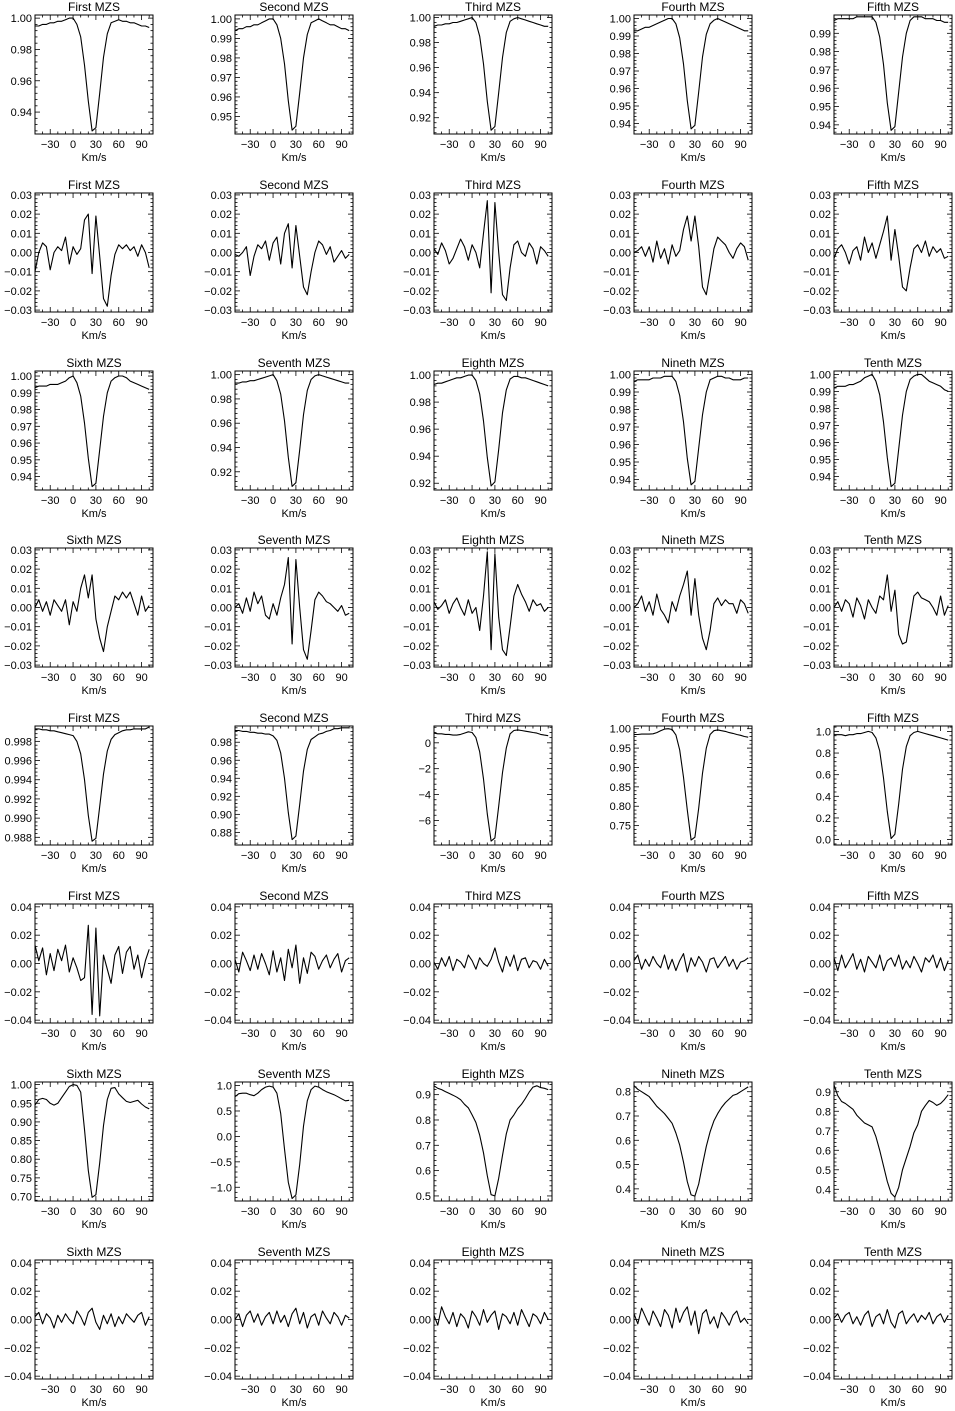  What do you see at coordinates (221, 39) in the screenshot?
I see `y-tick-label: 0.99` at bounding box center [221, 39].